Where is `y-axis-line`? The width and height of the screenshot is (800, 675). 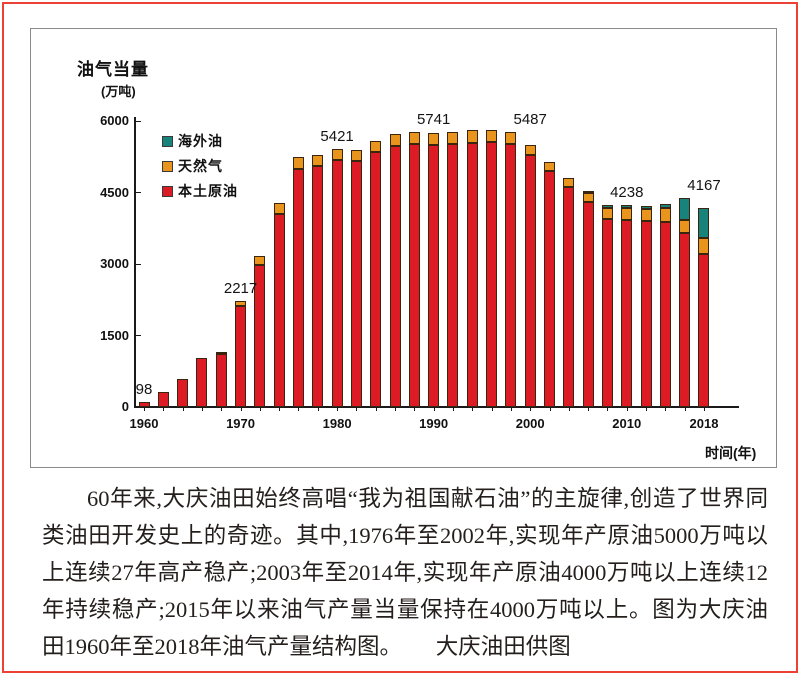 y-axis-line is located at coordinates (135, 262).